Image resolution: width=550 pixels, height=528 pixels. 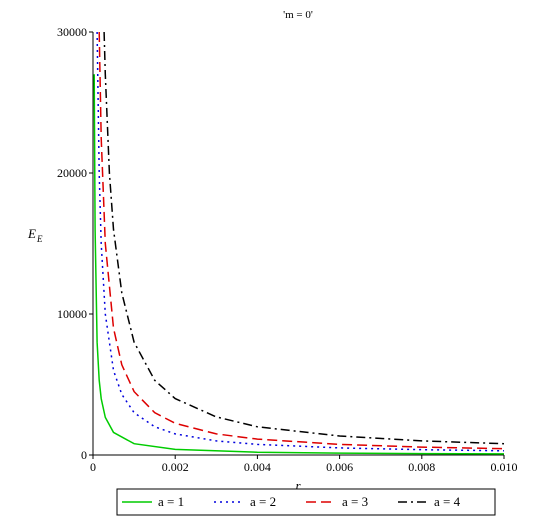 What do you see at coordinates (339, 467) in the screenshot?
I see `x-tick-label: 0.006` at bounding box center [339, 467].